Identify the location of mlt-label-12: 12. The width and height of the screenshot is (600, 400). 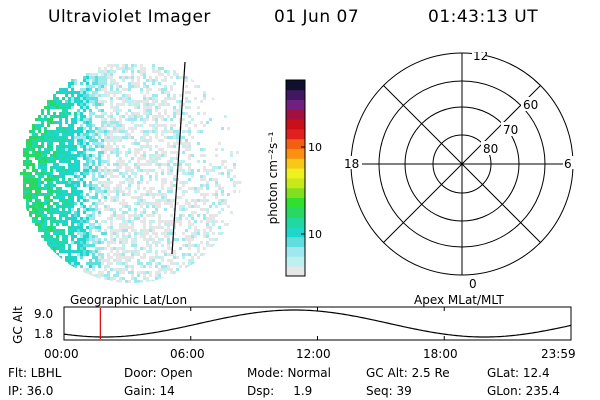
(480, 57).